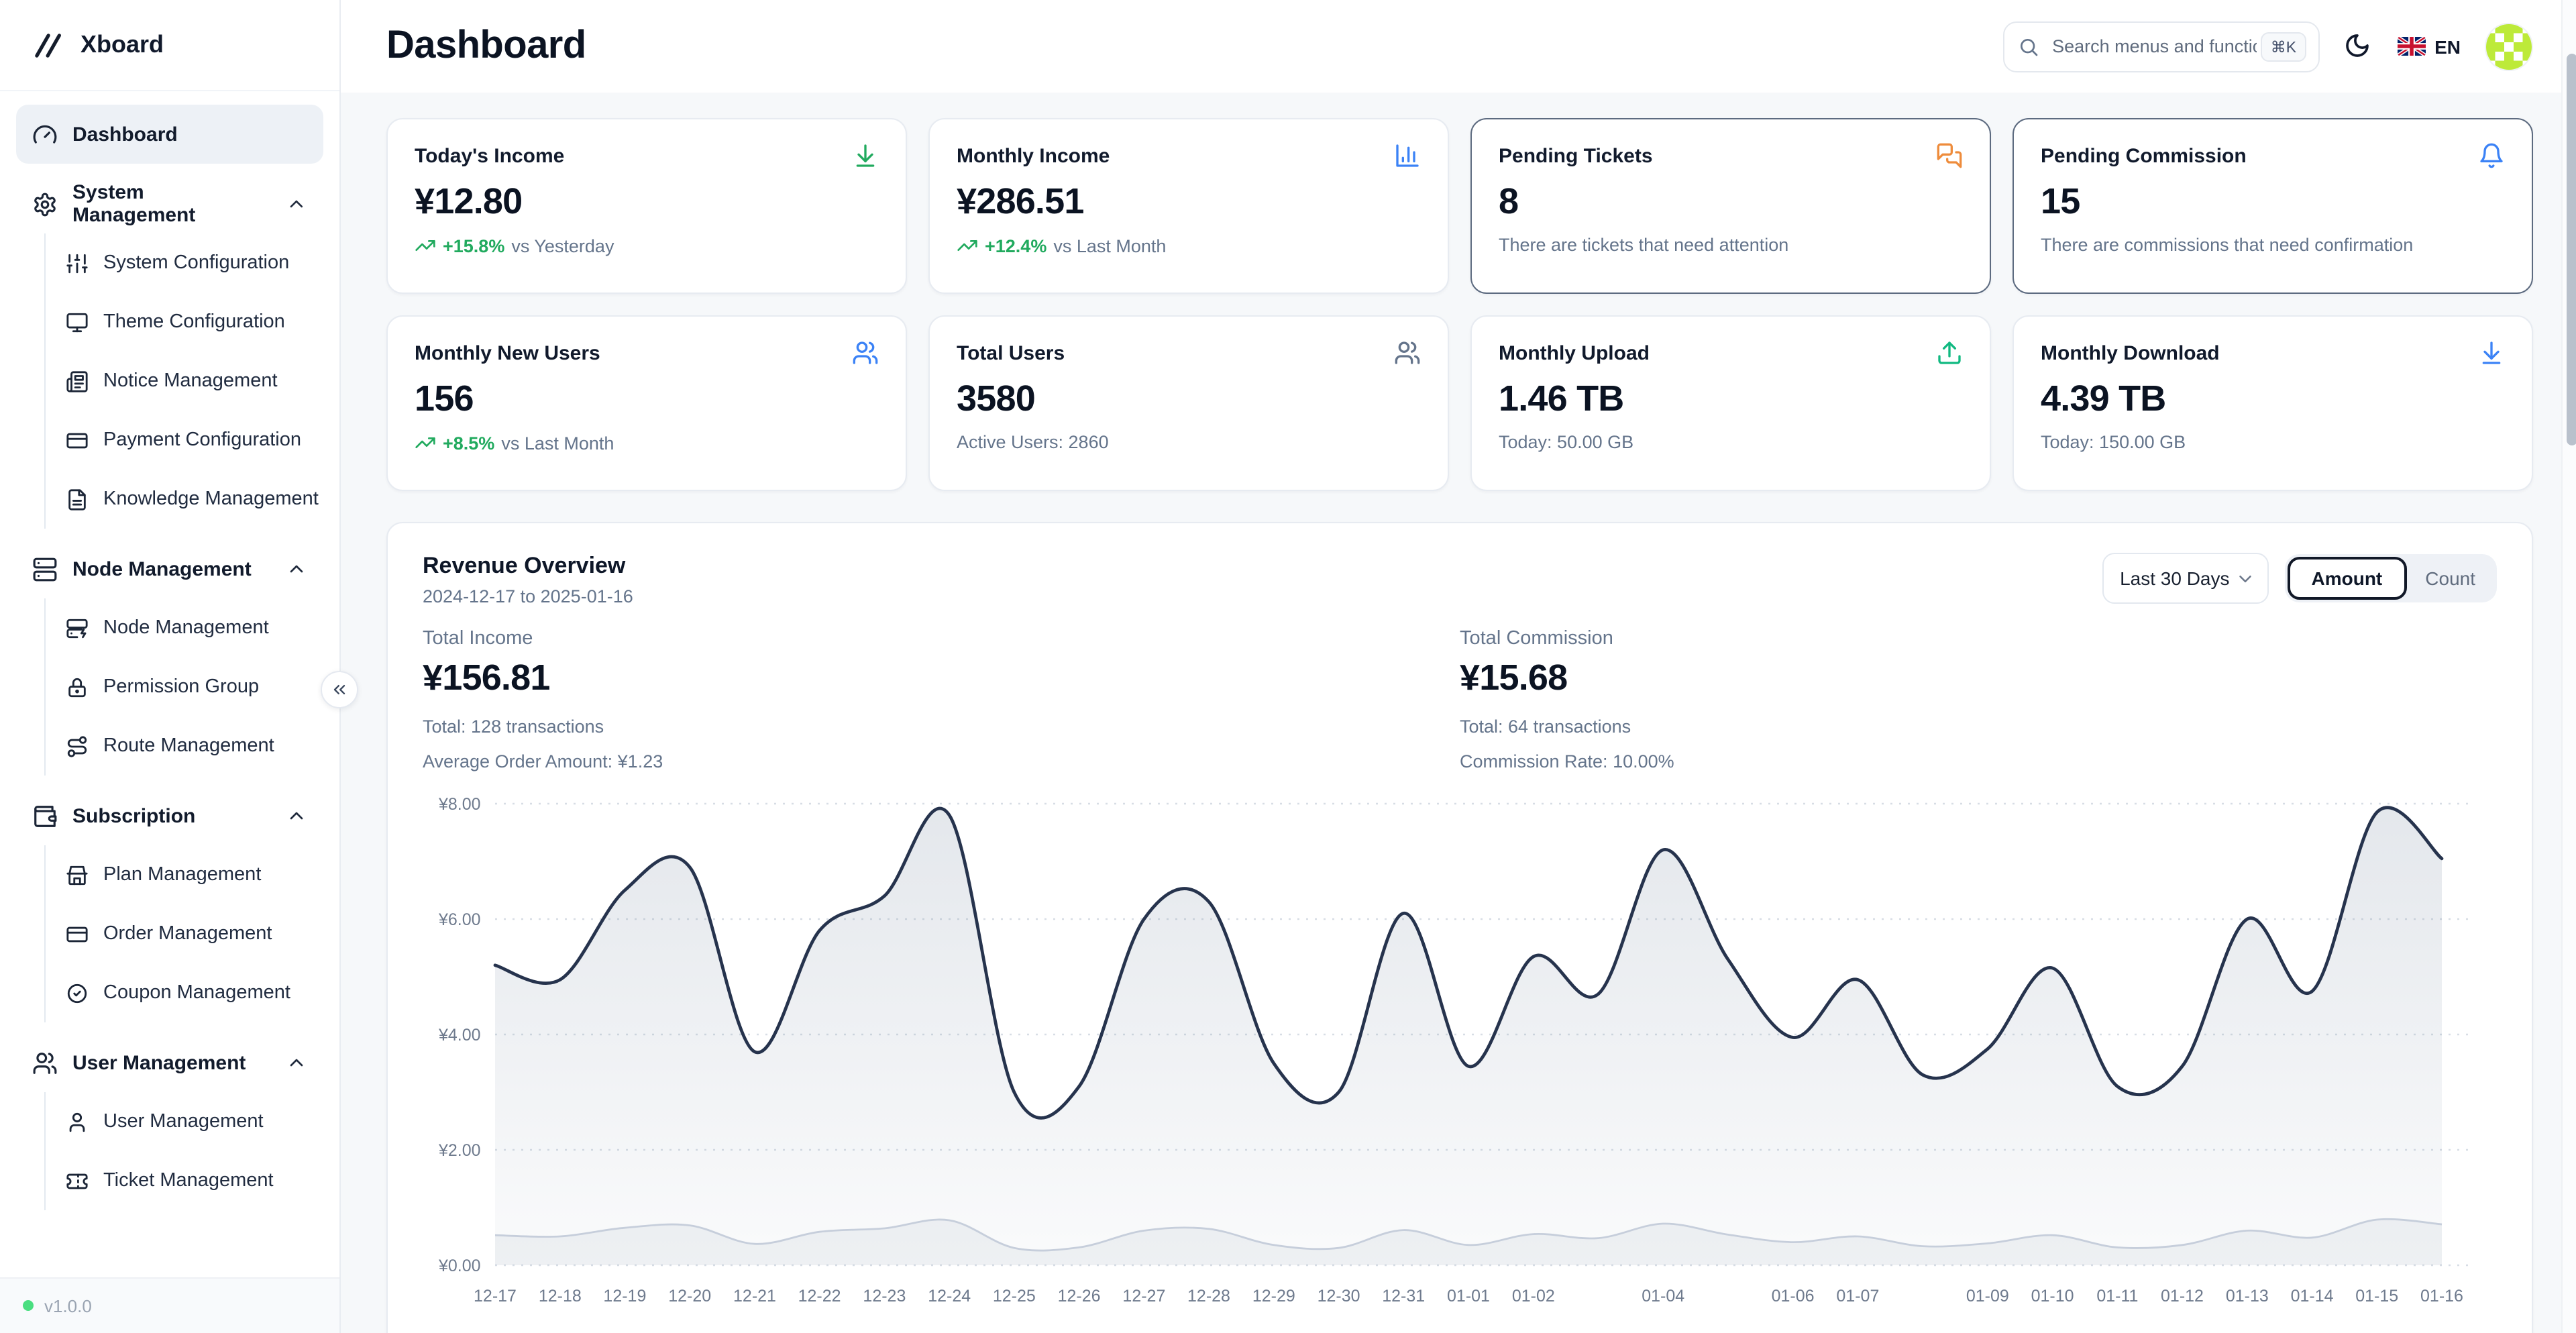 The image size is (2576, 1333). What do you see at coordinates (2028, 46) in the screenshot?
I see `search-icon` at bounding box center [2028, 46].